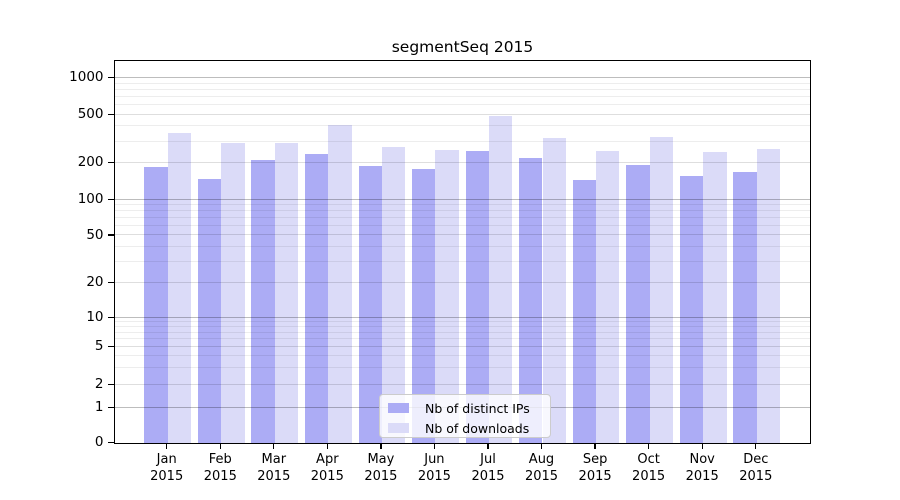 This screenshot has width=900, height=500. What do you see at coordinates (691, 309) in the screenshot?
I see `bar-nb-of-distinct-ips-nov` at bounding box center [691, 309].